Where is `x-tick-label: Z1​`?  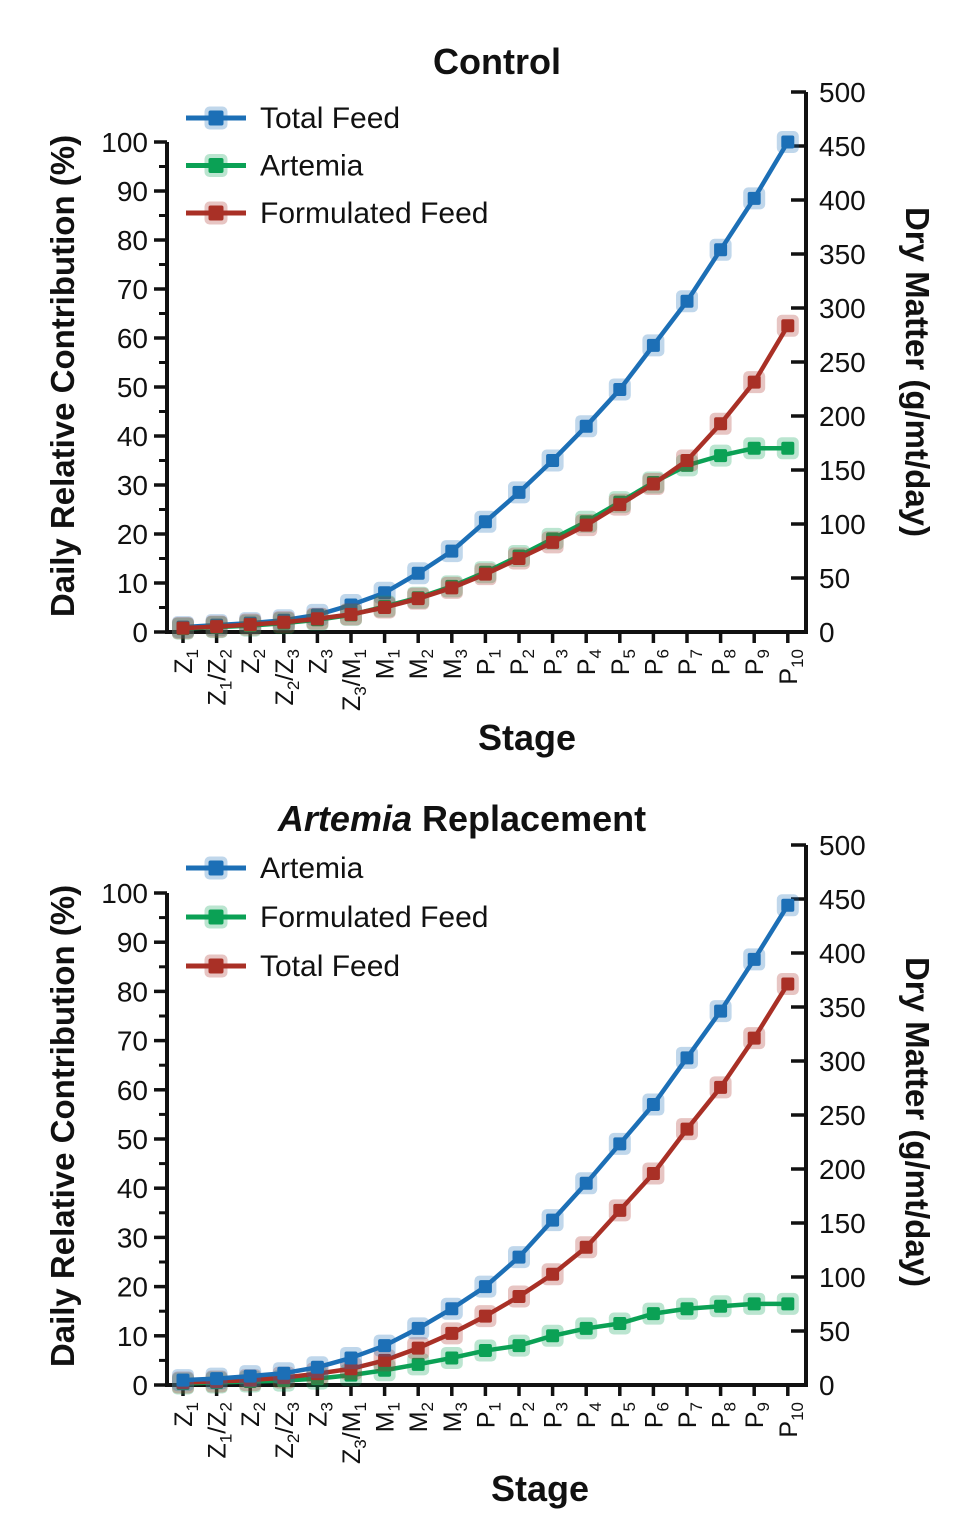
x-tick-label: Z1​ is located at coordinates (186, 661).